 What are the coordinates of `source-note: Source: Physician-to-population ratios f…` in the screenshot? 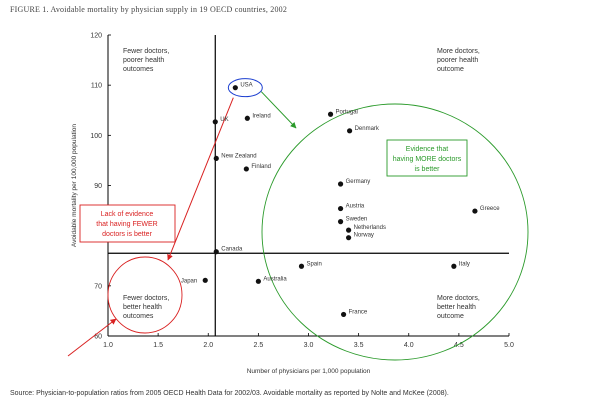 It's located at (229, 393).